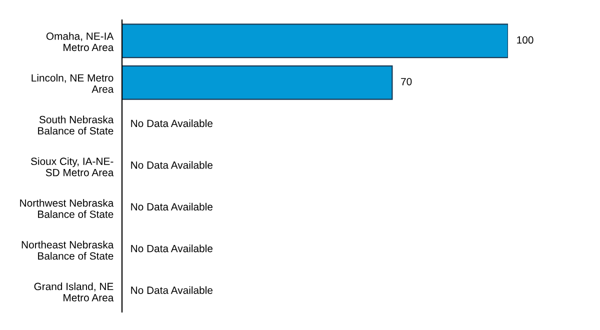  I want to click on data-label: 70, so click(406, 82).